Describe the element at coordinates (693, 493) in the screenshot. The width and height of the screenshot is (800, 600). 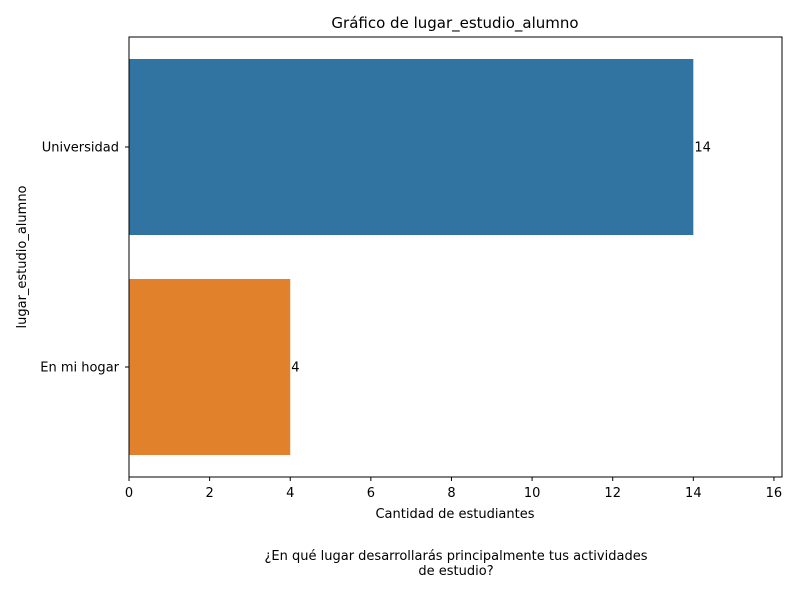
I see `x-tick-label-7: 14` at that location.